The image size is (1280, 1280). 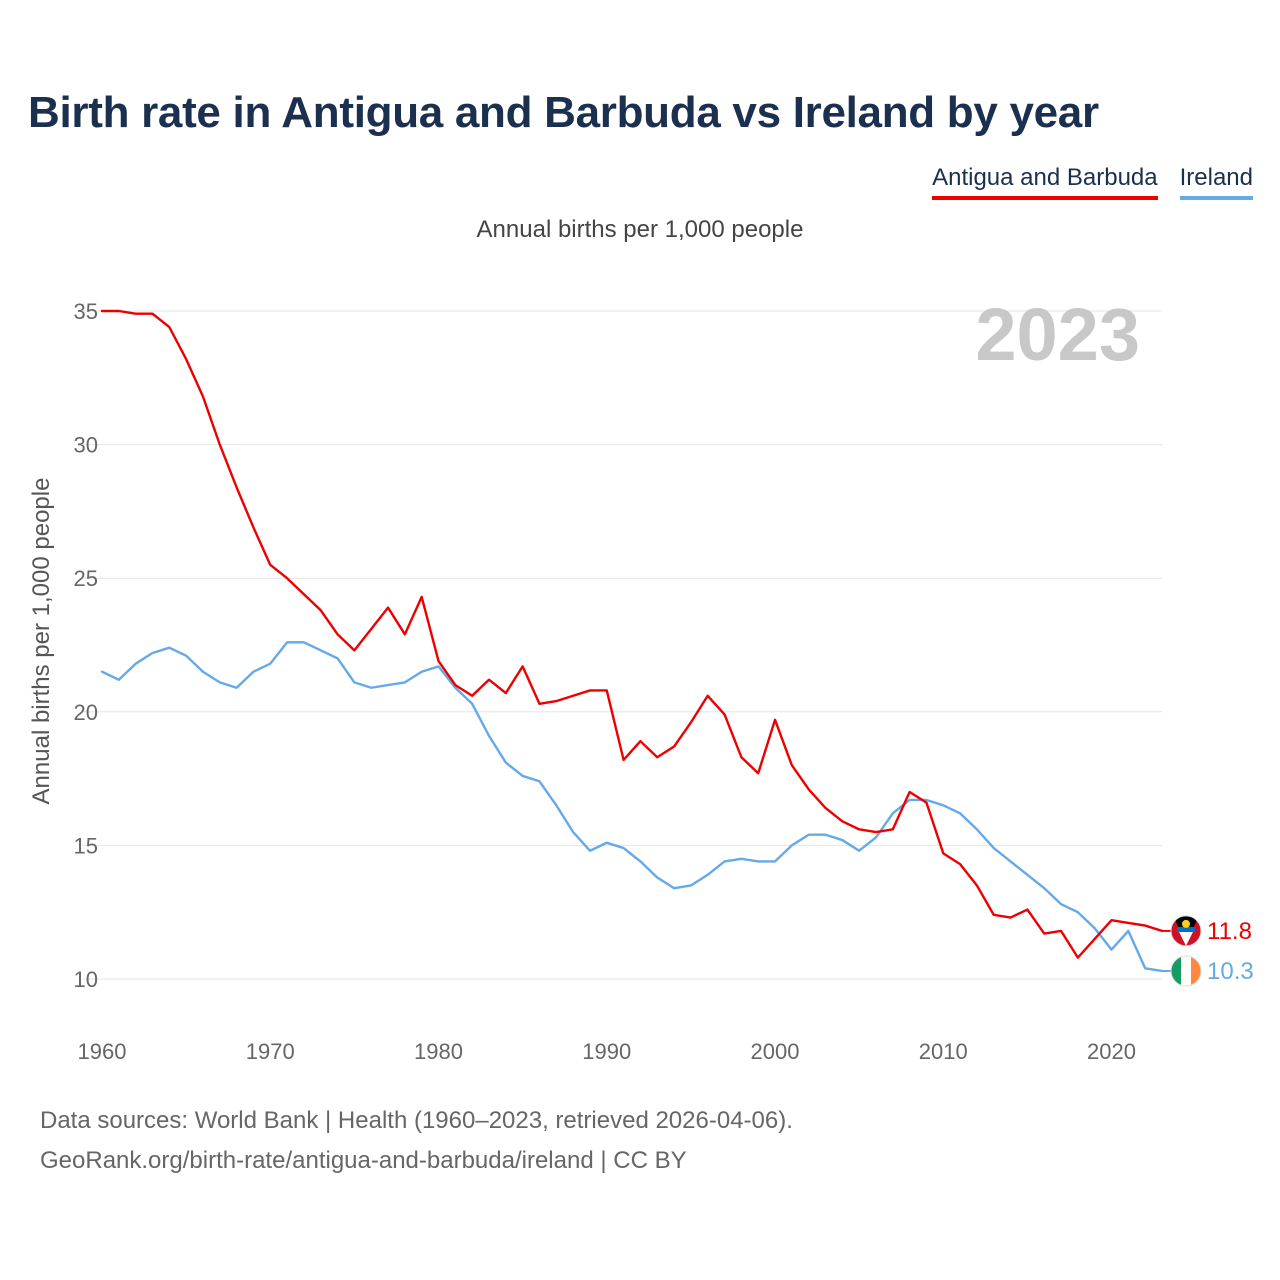 What do you see at coordinates (86, 979) in the screenshot?
I see `y-tick-label-10: 10` at bounding box center [86, 979].